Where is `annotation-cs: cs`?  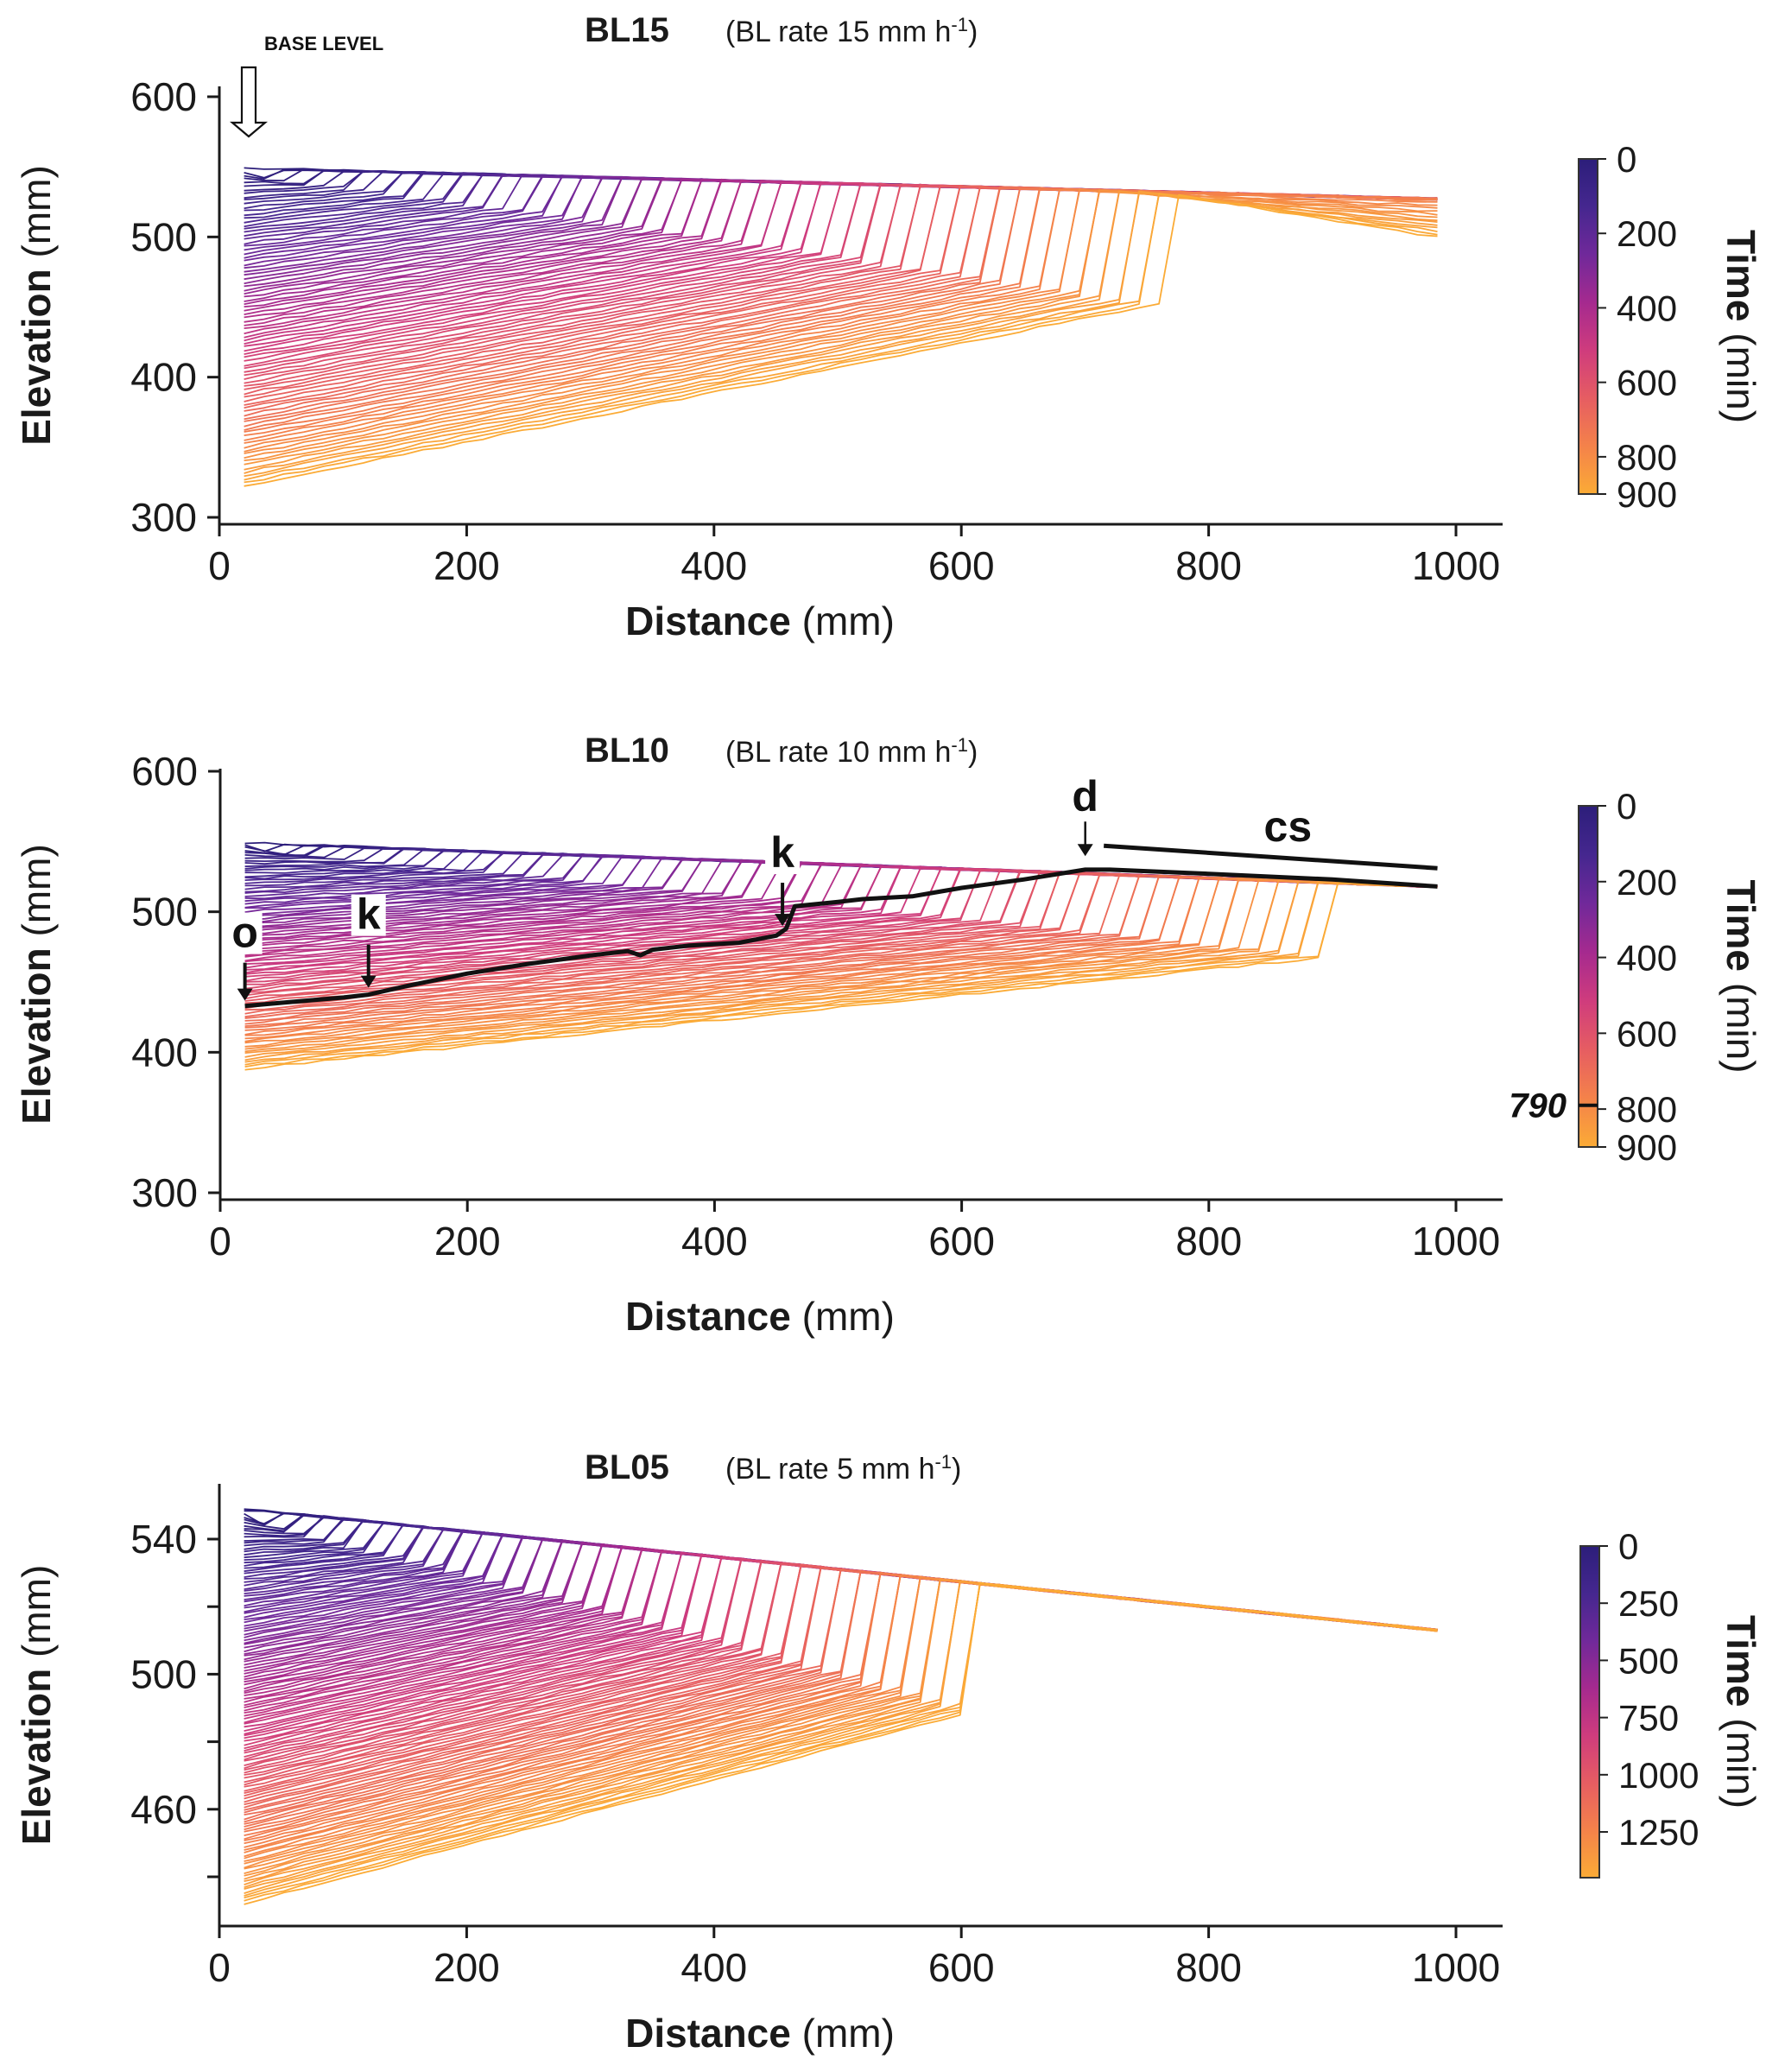 annotation-cs: cs is located at coordinates (1289, 826).